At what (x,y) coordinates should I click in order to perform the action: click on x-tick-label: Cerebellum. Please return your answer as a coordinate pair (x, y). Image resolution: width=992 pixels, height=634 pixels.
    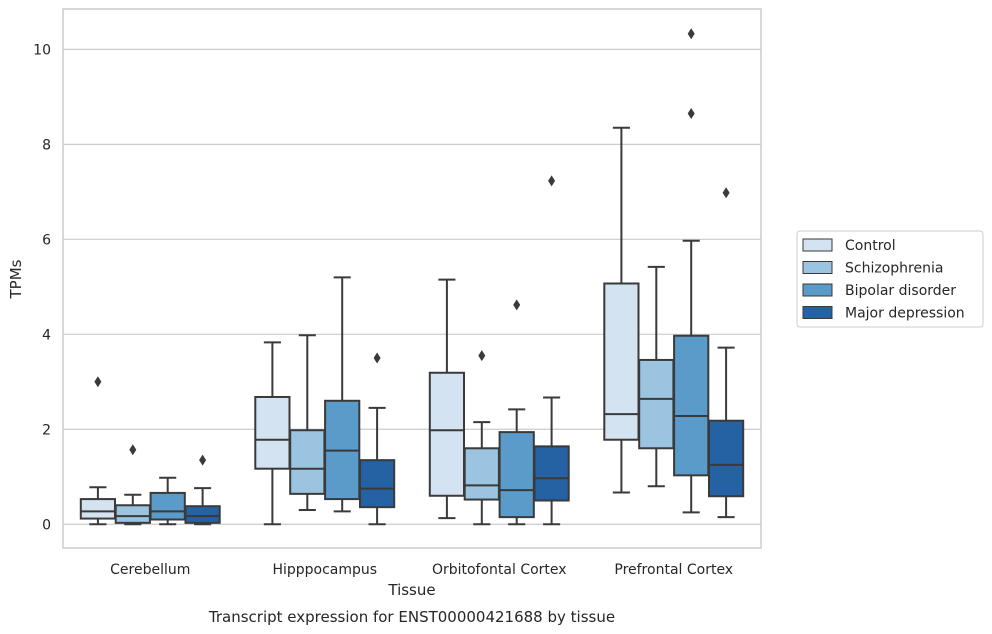
    Looking at the image, I should click on (150, 570).